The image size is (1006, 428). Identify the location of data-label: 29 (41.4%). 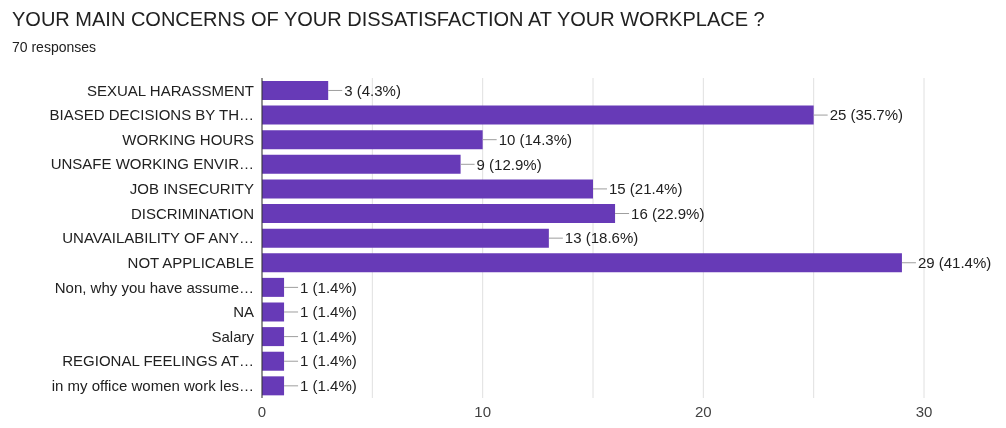
(954, 263).